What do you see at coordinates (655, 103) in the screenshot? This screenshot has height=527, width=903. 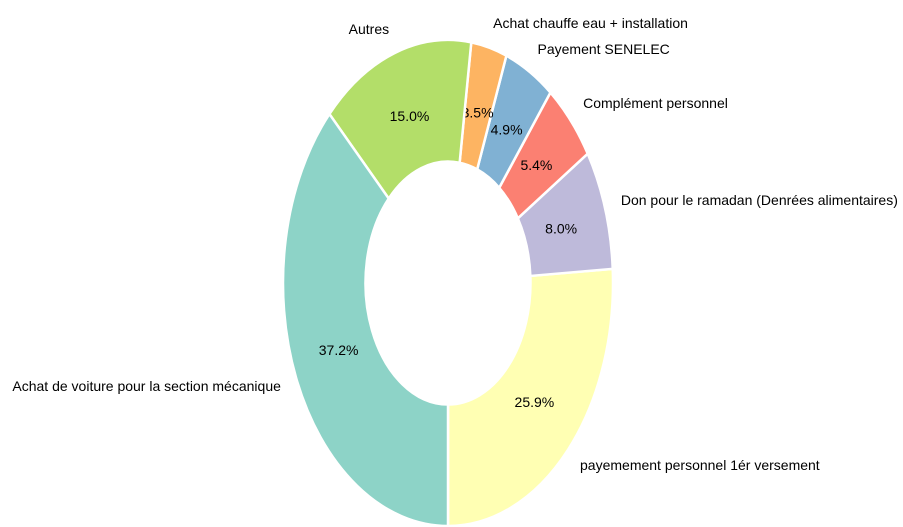 I see `category-label: Complément personnel` at bounding box center [655, 103].